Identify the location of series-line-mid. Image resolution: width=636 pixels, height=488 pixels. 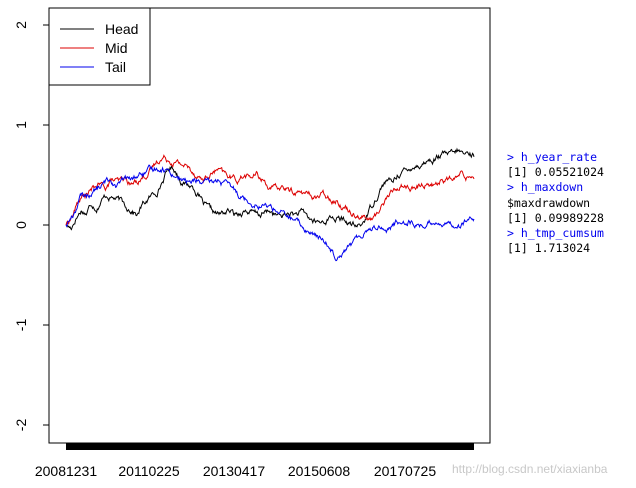
(270, 190).